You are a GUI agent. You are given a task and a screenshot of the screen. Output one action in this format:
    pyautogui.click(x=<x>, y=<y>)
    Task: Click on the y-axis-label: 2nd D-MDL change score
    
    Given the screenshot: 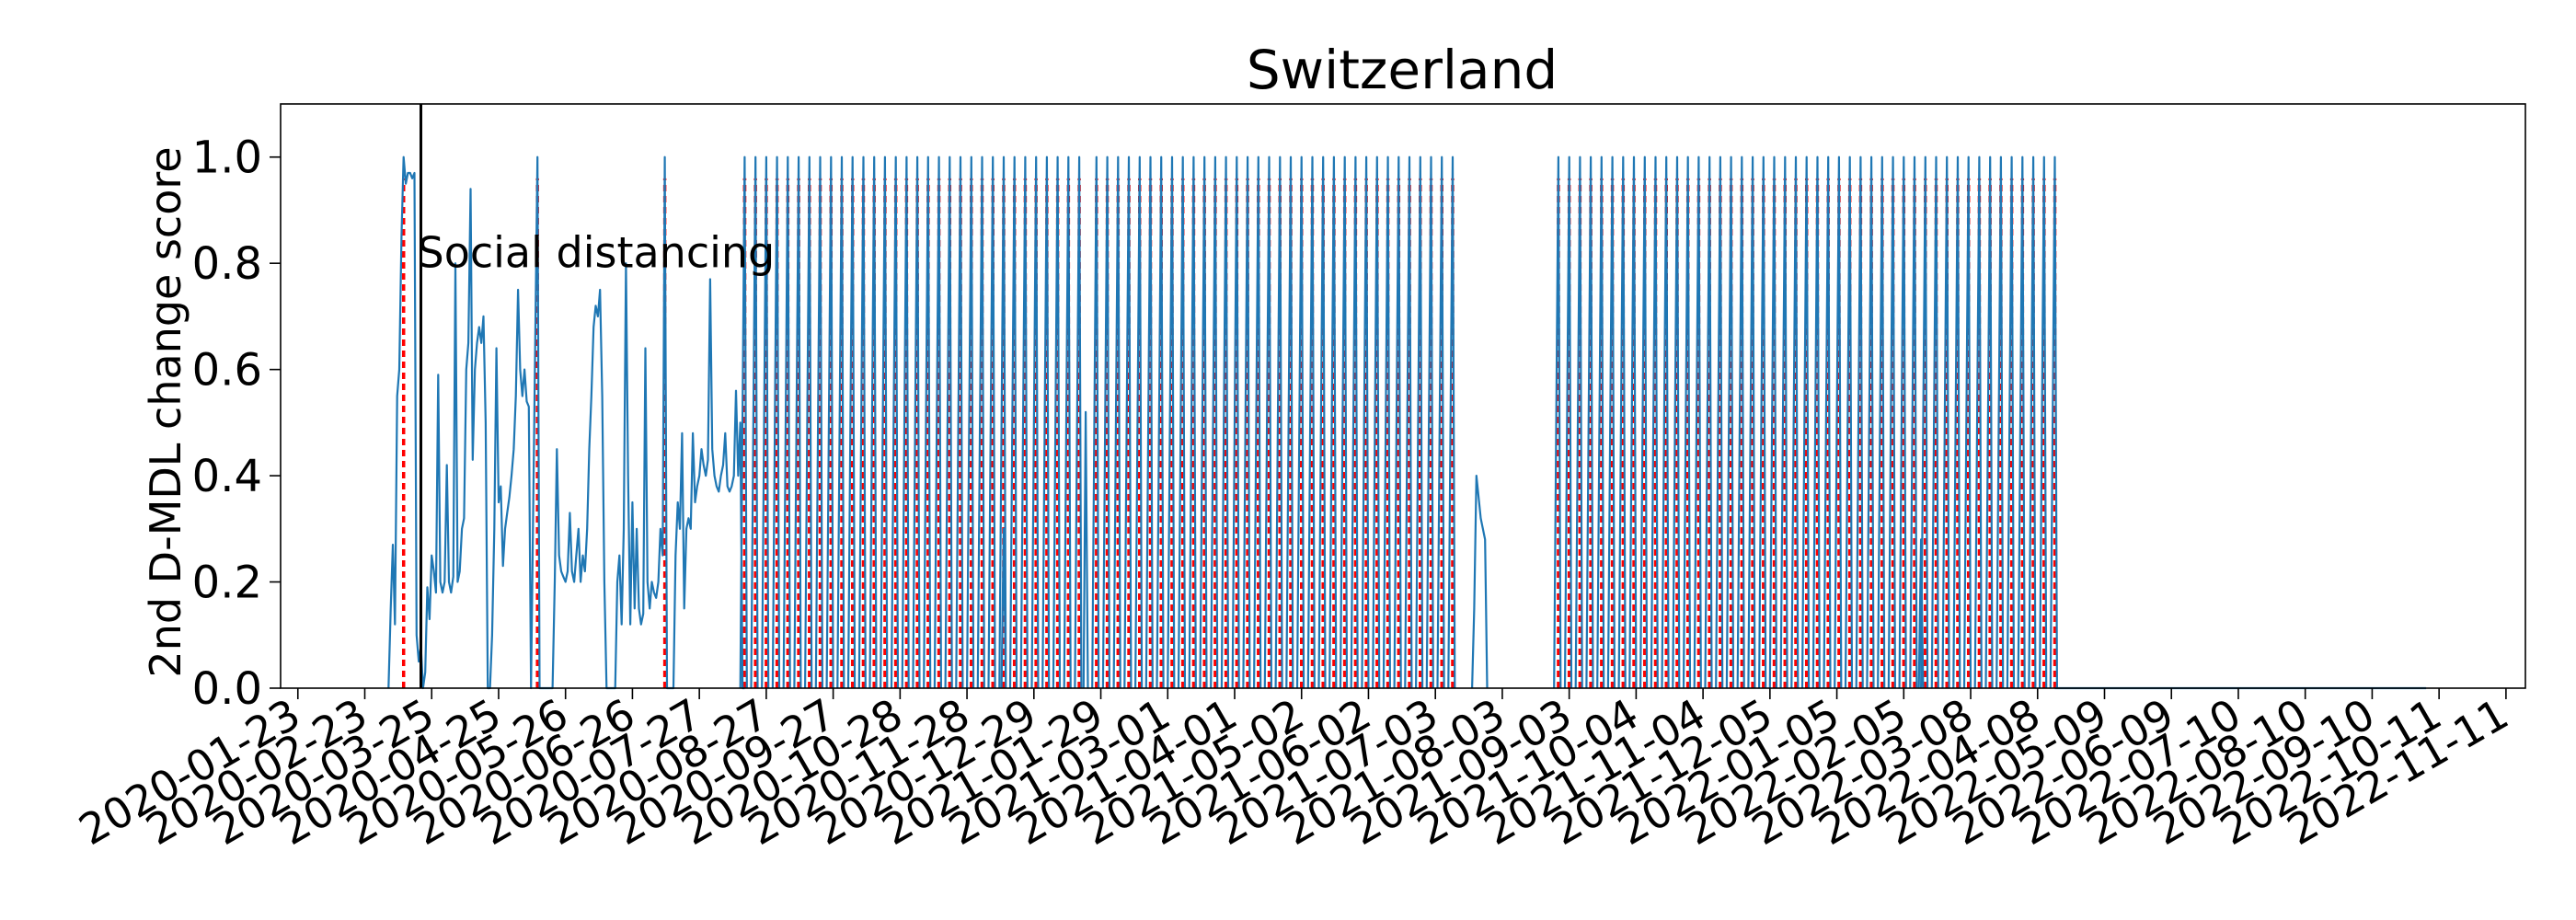 What is the action you would take?
    pyautogui.click(x=165, y=411)
    